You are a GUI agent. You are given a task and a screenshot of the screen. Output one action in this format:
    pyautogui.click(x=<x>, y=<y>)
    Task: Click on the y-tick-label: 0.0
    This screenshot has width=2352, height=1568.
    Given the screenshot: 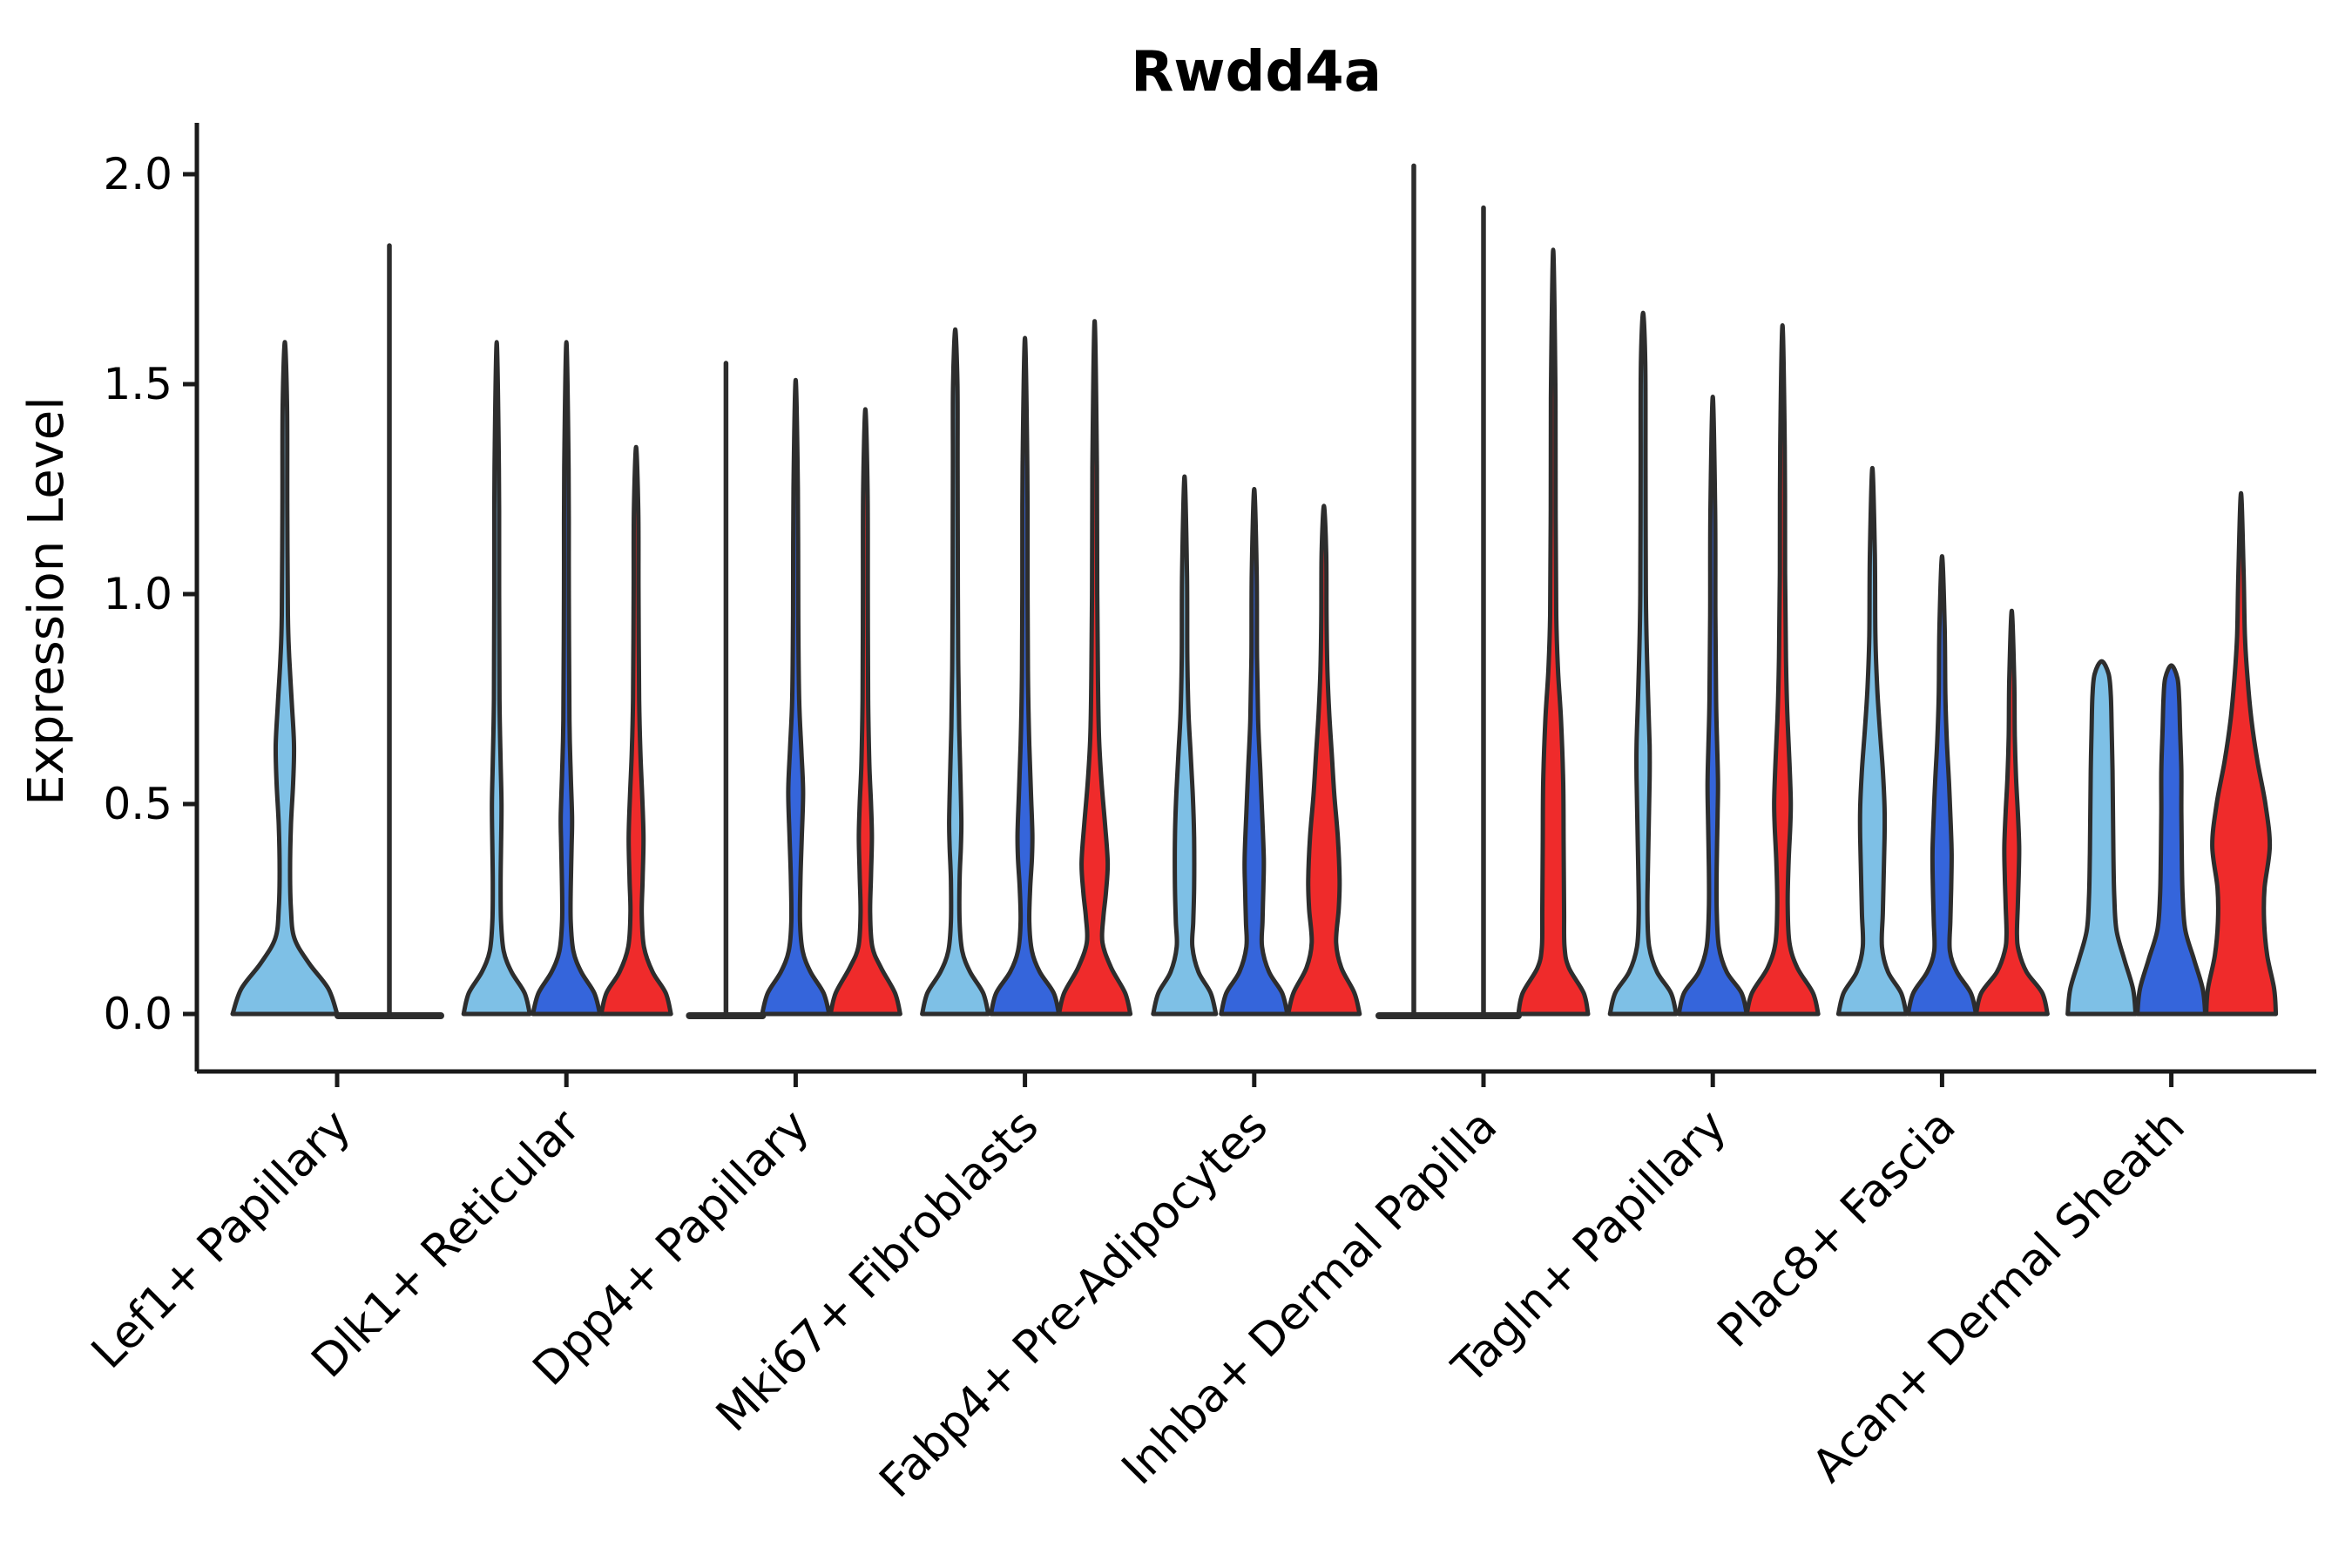 What is the action you would take?
    pyautogui.click(x=137, y=1014)
    